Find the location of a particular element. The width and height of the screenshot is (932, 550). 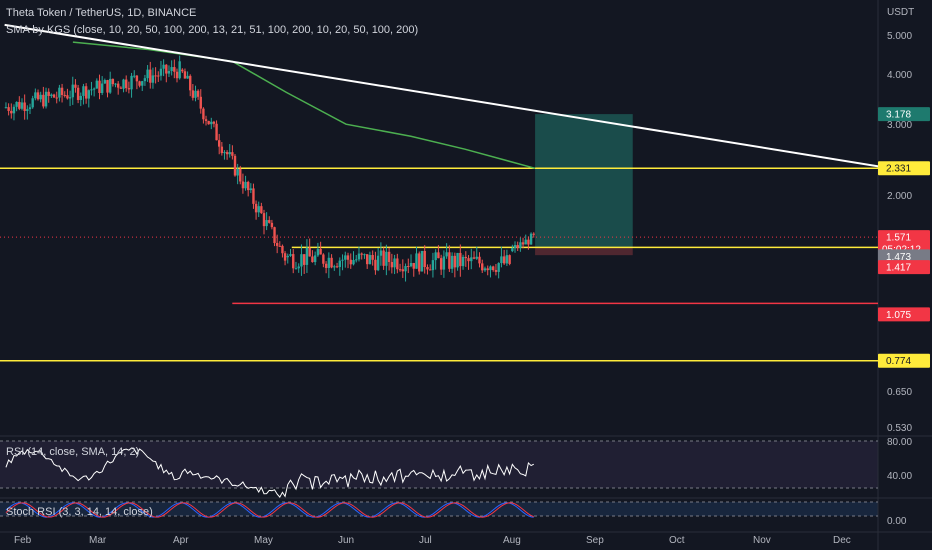

time-tick-label: Oct is located at coordinates (677, 540).